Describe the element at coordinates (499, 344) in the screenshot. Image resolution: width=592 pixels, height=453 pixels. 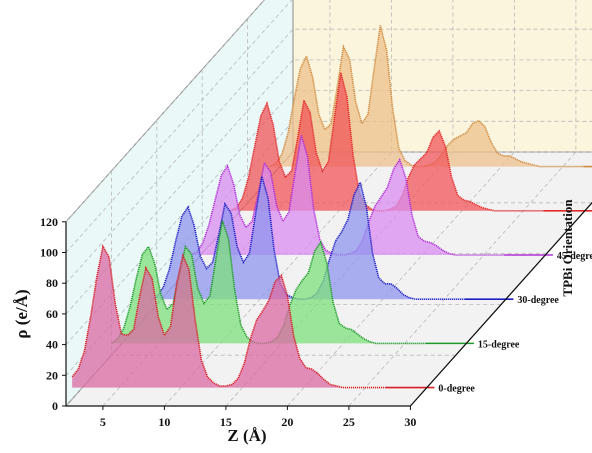
I see `series-label: 15-degree` at that location.